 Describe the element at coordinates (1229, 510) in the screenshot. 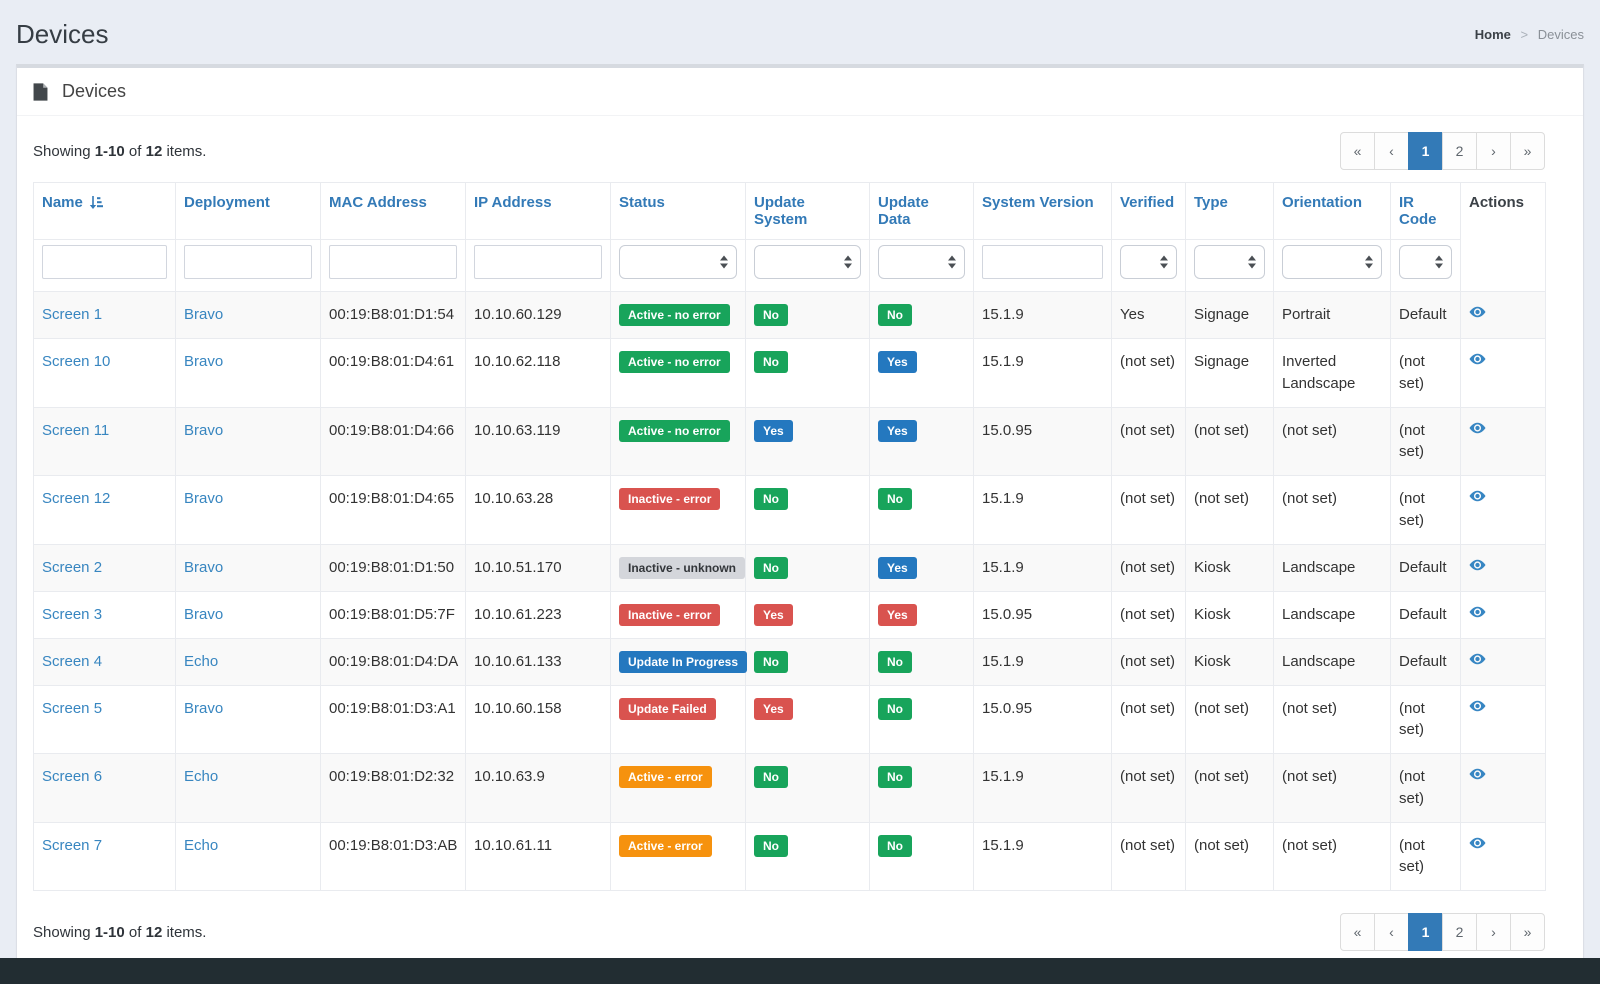

I see `type-cell: (not set)` at that location.